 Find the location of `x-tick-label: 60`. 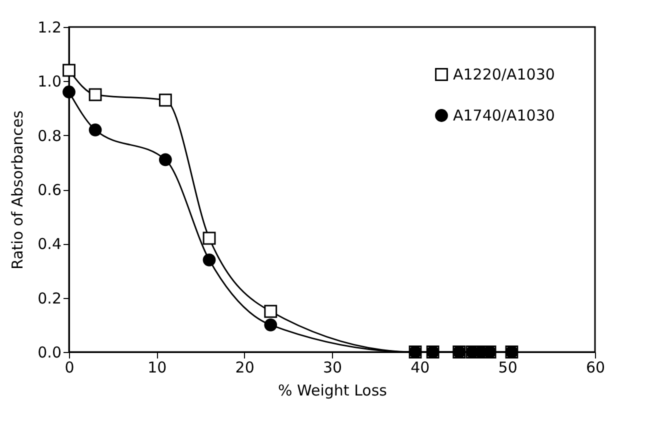

x-tick-label: 60 is located at coordinates (596, 367).